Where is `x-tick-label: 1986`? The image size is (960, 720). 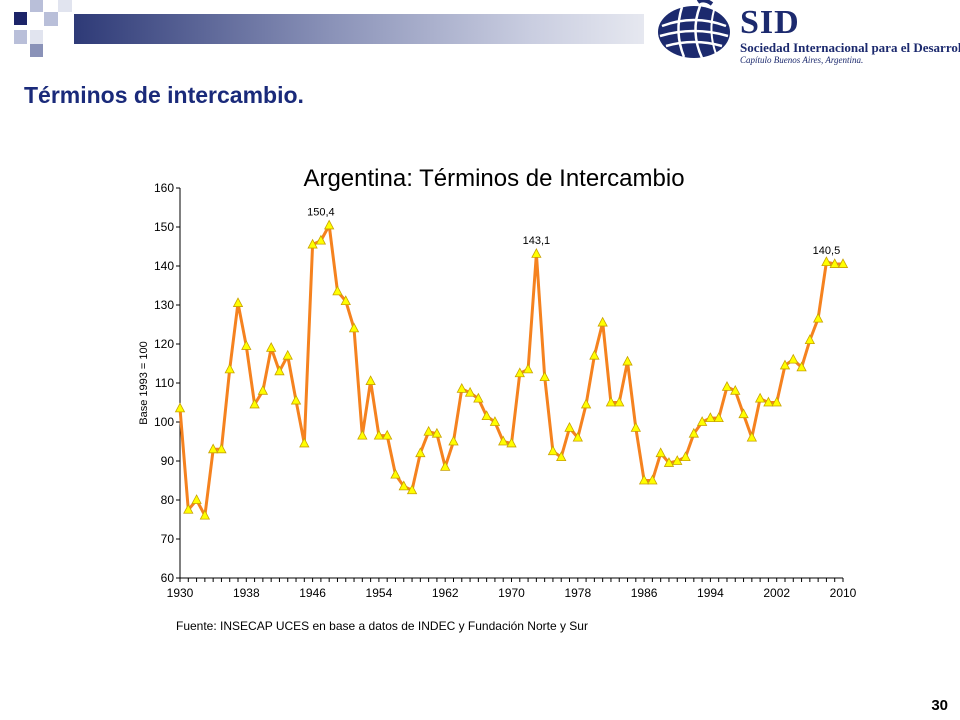 x-tick-label: 1986 is located at coordinates (644, 593).